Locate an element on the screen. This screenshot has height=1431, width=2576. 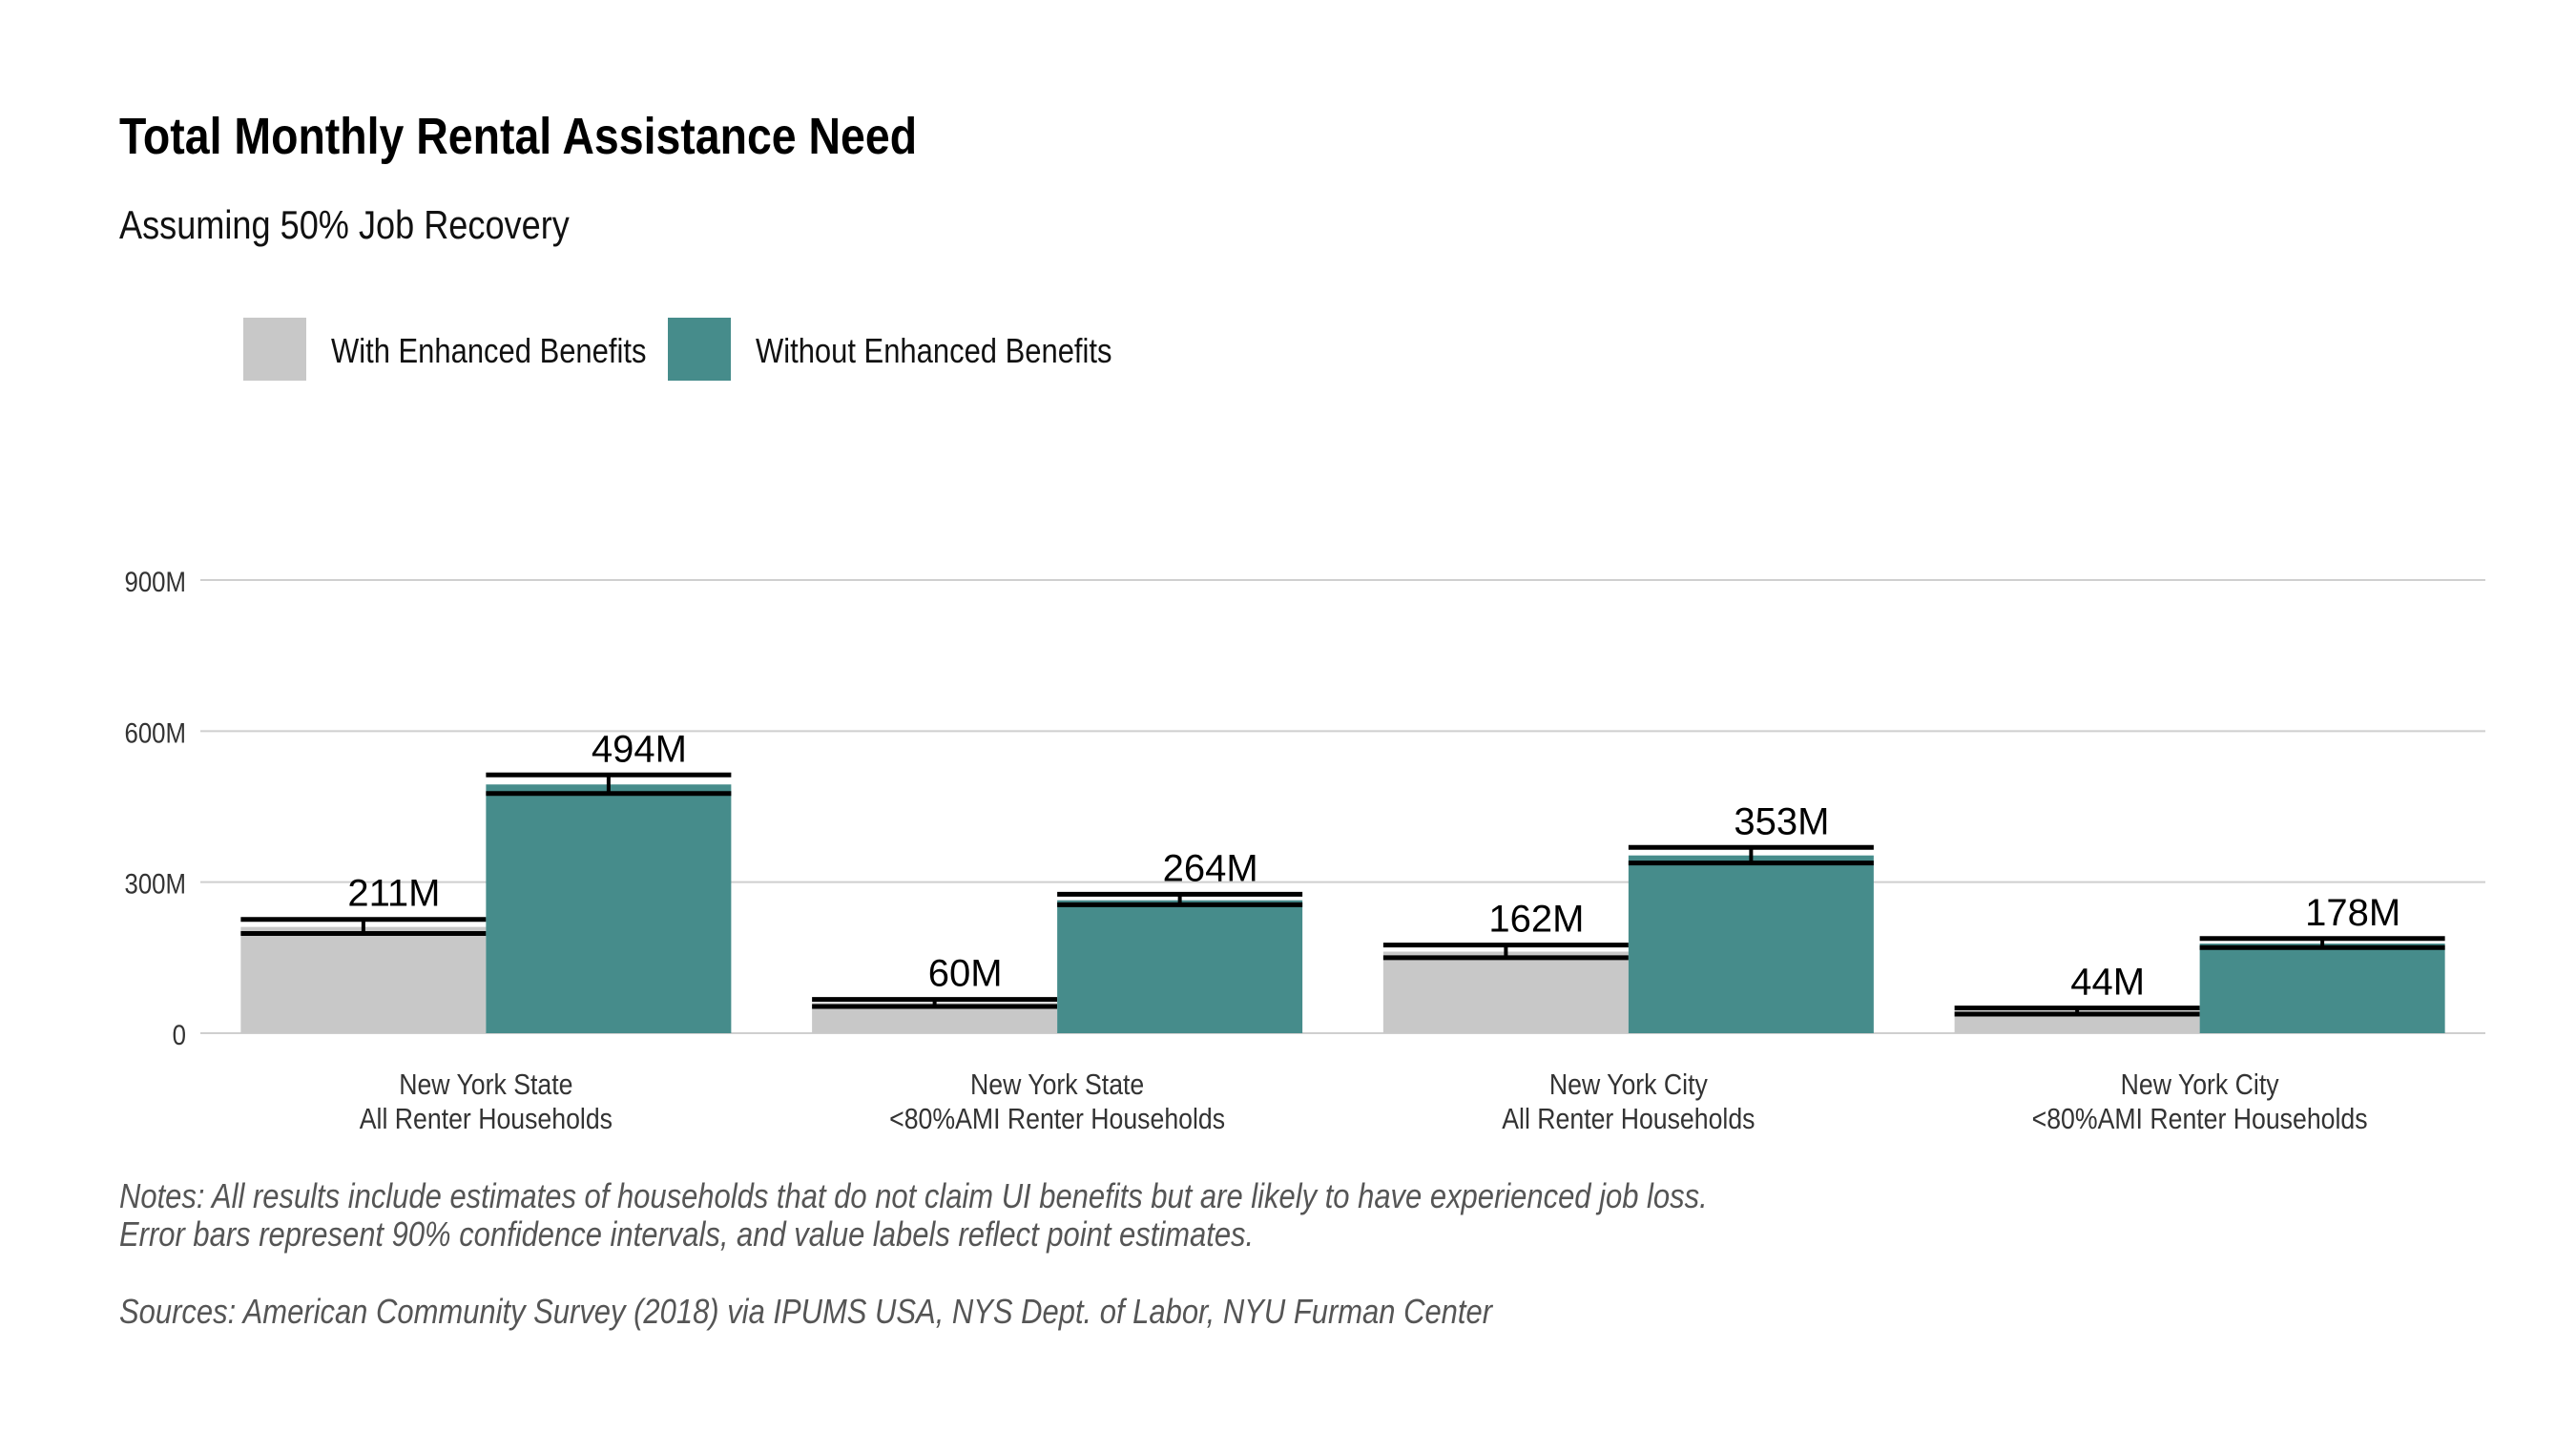
chart-title: Total Monthly Rental Assistance Need is located at coordinates (518, 136).